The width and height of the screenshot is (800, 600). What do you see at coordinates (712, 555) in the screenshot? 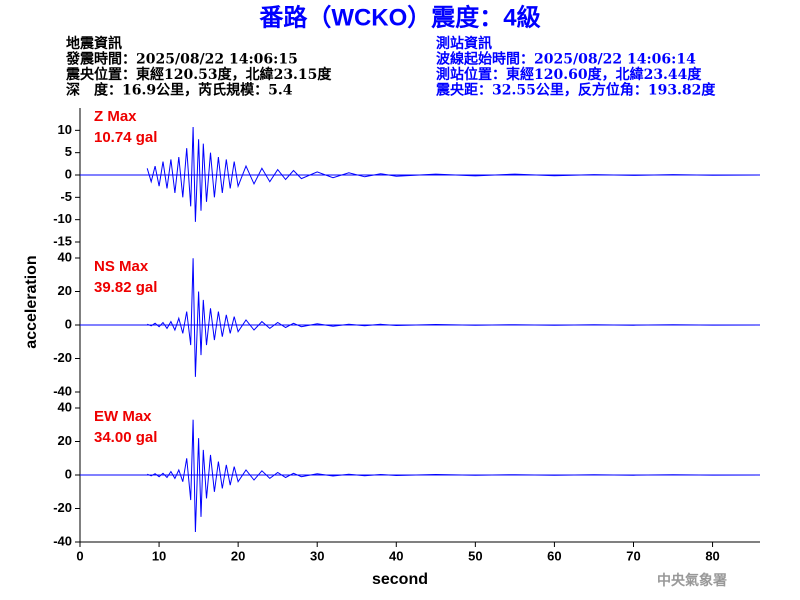
I see `x-tick-label: 80` at bounding box center [712, 555].